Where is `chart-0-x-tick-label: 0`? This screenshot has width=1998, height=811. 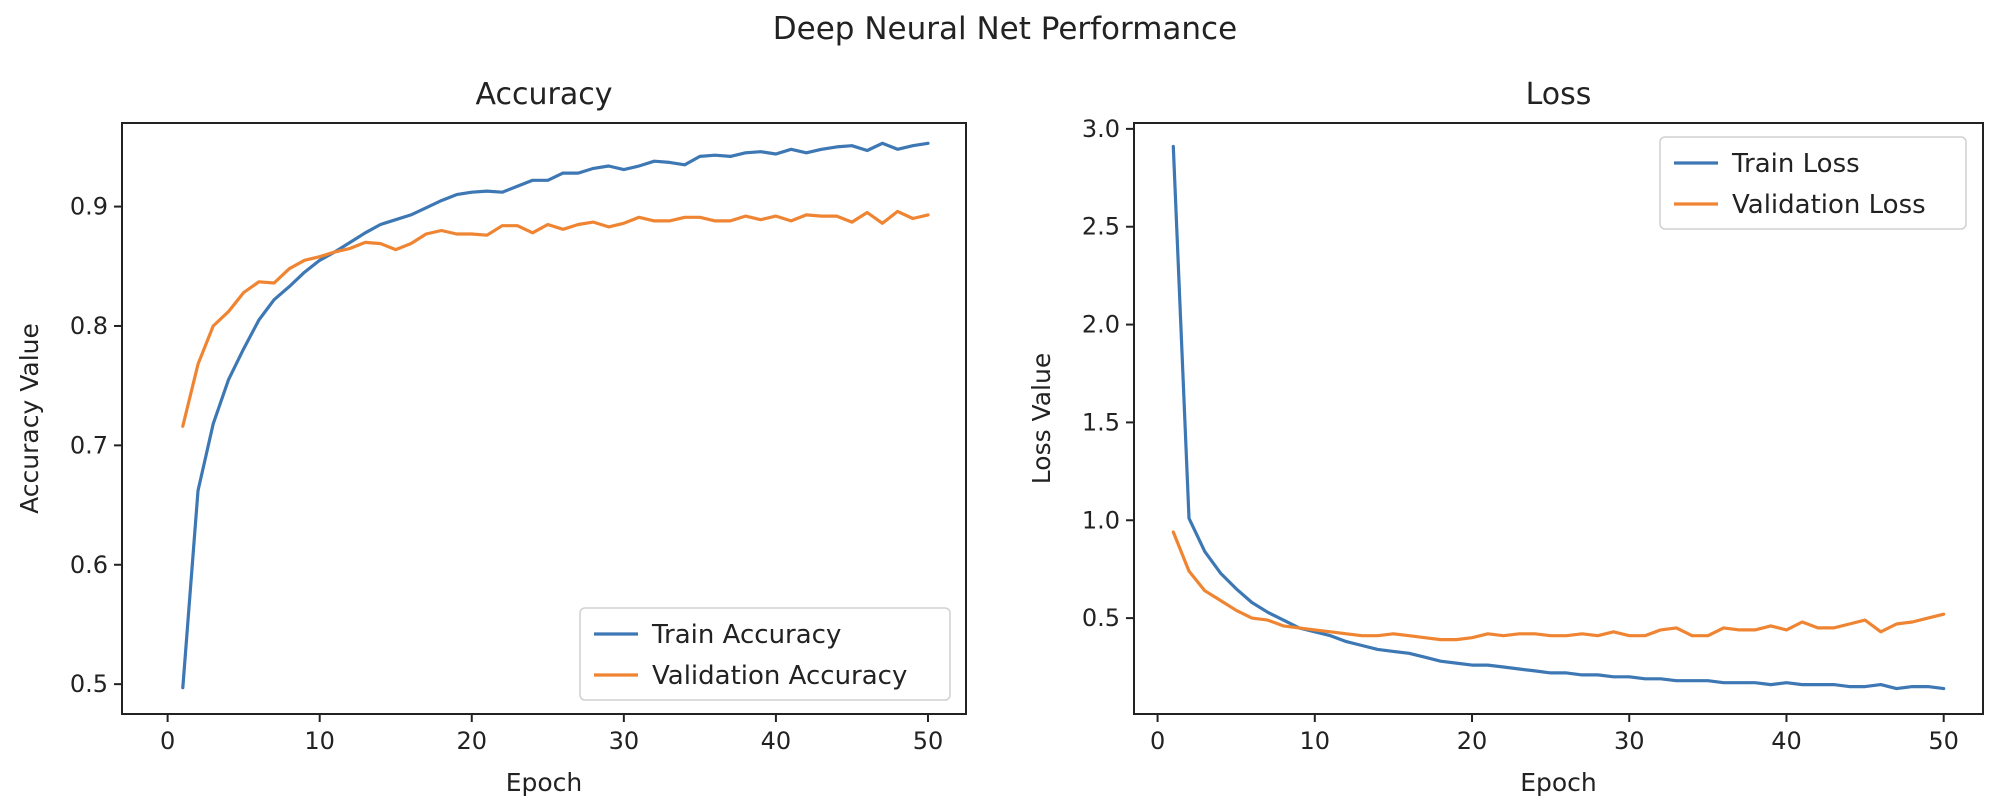
chart-0-x-tick-label: 0 is located at coordinates (167, 741).